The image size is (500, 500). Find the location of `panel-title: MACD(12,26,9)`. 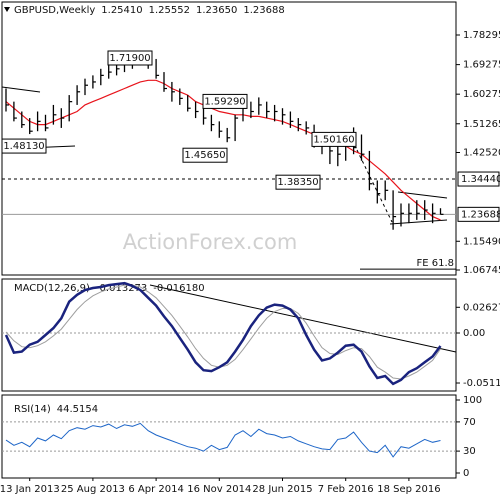

panel-title: MACD(12,26,9) is located at coordinates (52, 288).